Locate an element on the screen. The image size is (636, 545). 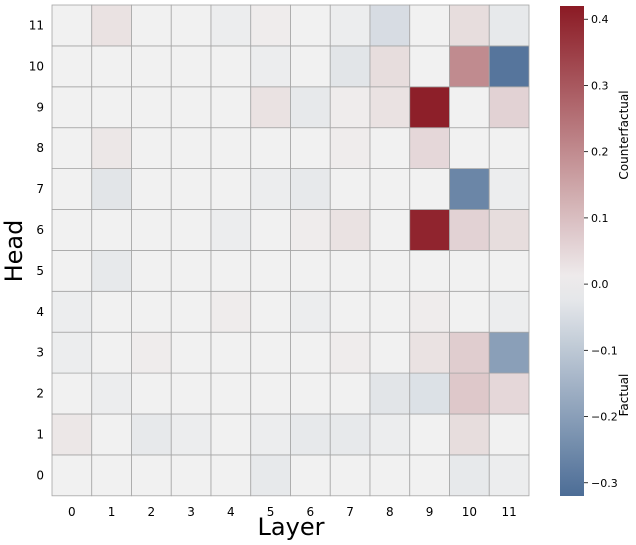
heatmap-cell-head11-layer7 is located at coordinates (350, 25).